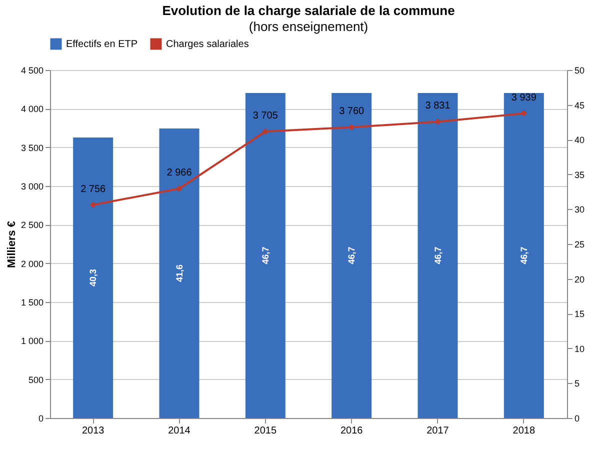 This screenshot has width=597, height=450. I want to click on y-tick-label: 4 500, so click(32, 71).